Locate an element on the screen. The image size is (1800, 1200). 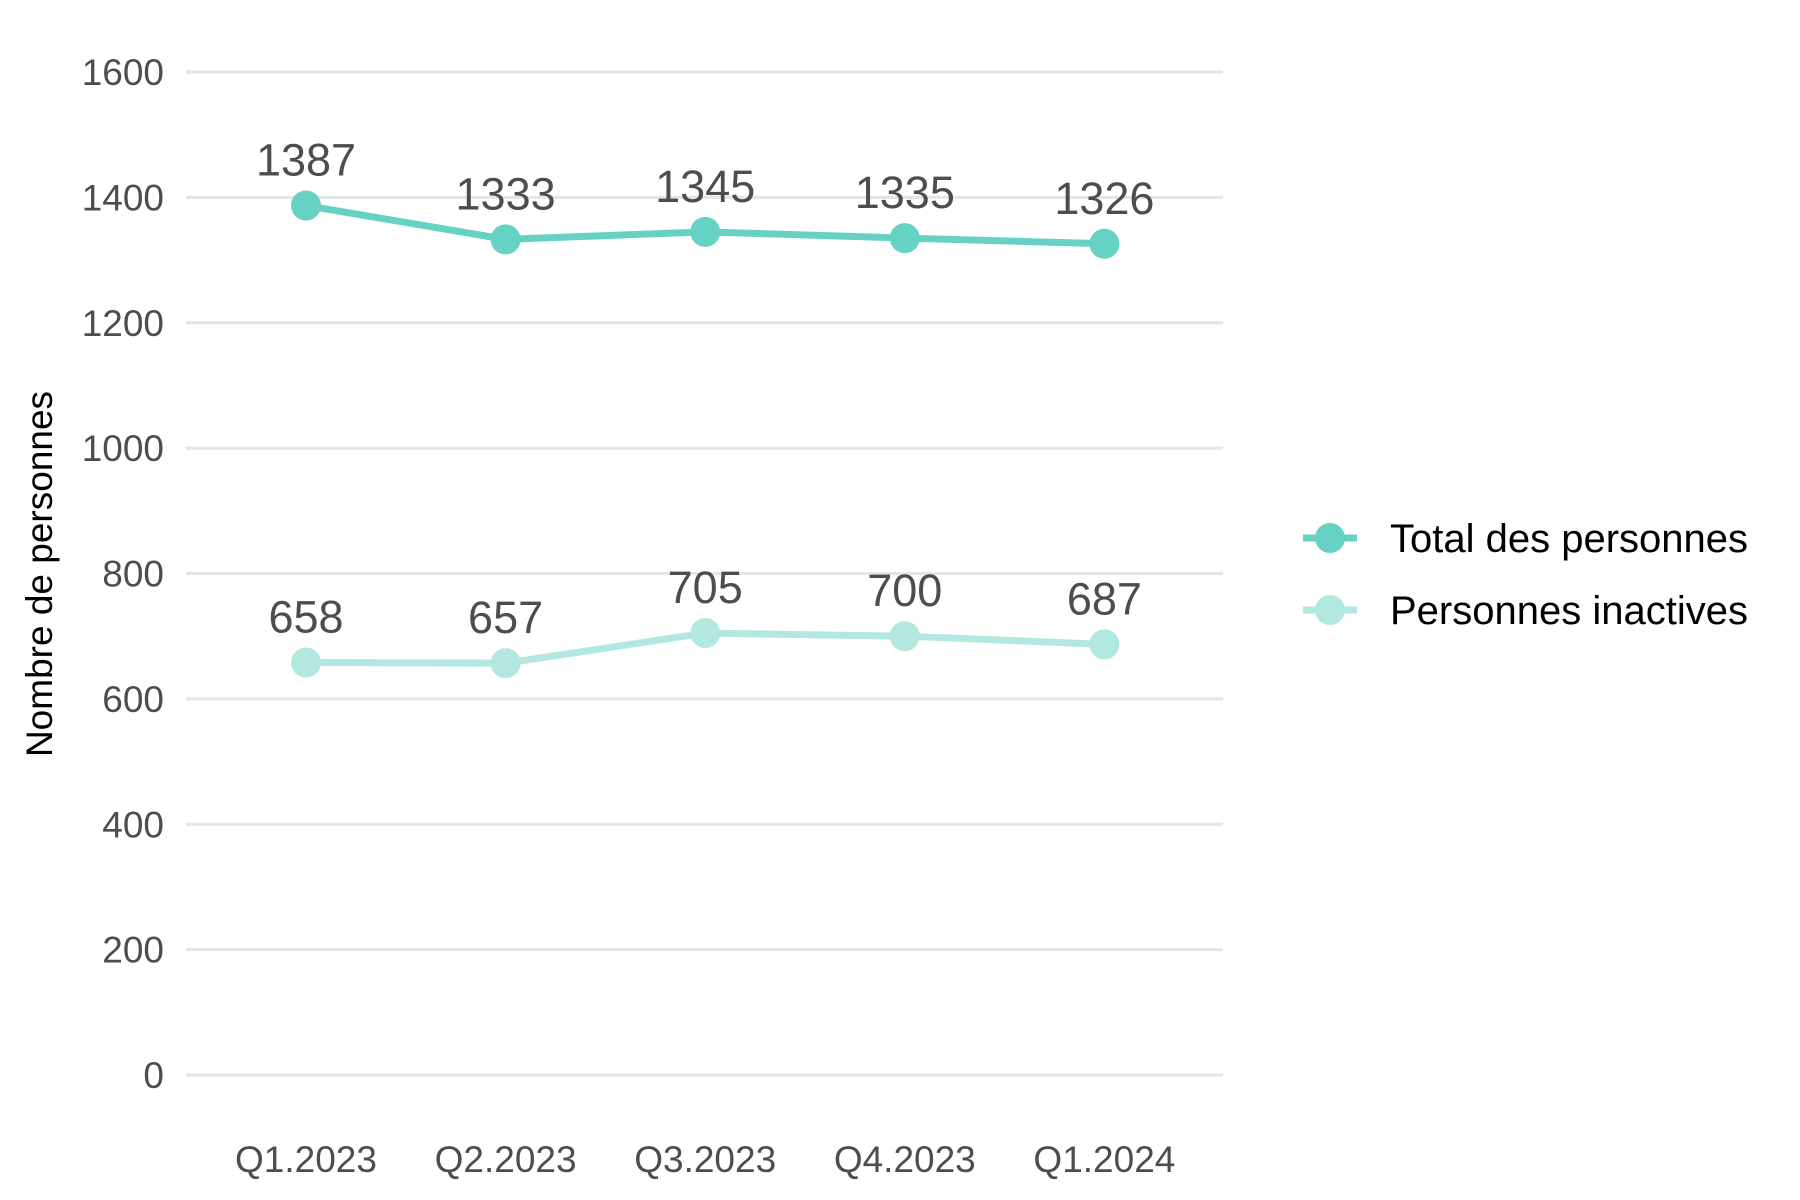
data-label: 687 is located at coordinates (1104, 598).